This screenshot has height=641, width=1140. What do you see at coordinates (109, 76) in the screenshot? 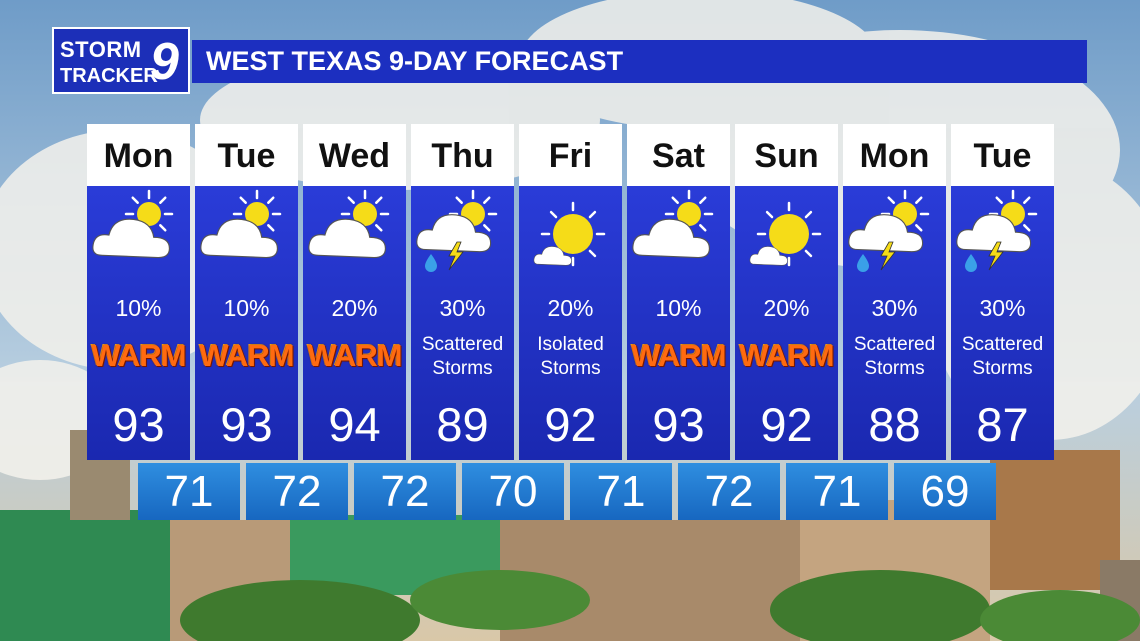
I see `logo-text: TRACKER` at bounding box center [109, 76].